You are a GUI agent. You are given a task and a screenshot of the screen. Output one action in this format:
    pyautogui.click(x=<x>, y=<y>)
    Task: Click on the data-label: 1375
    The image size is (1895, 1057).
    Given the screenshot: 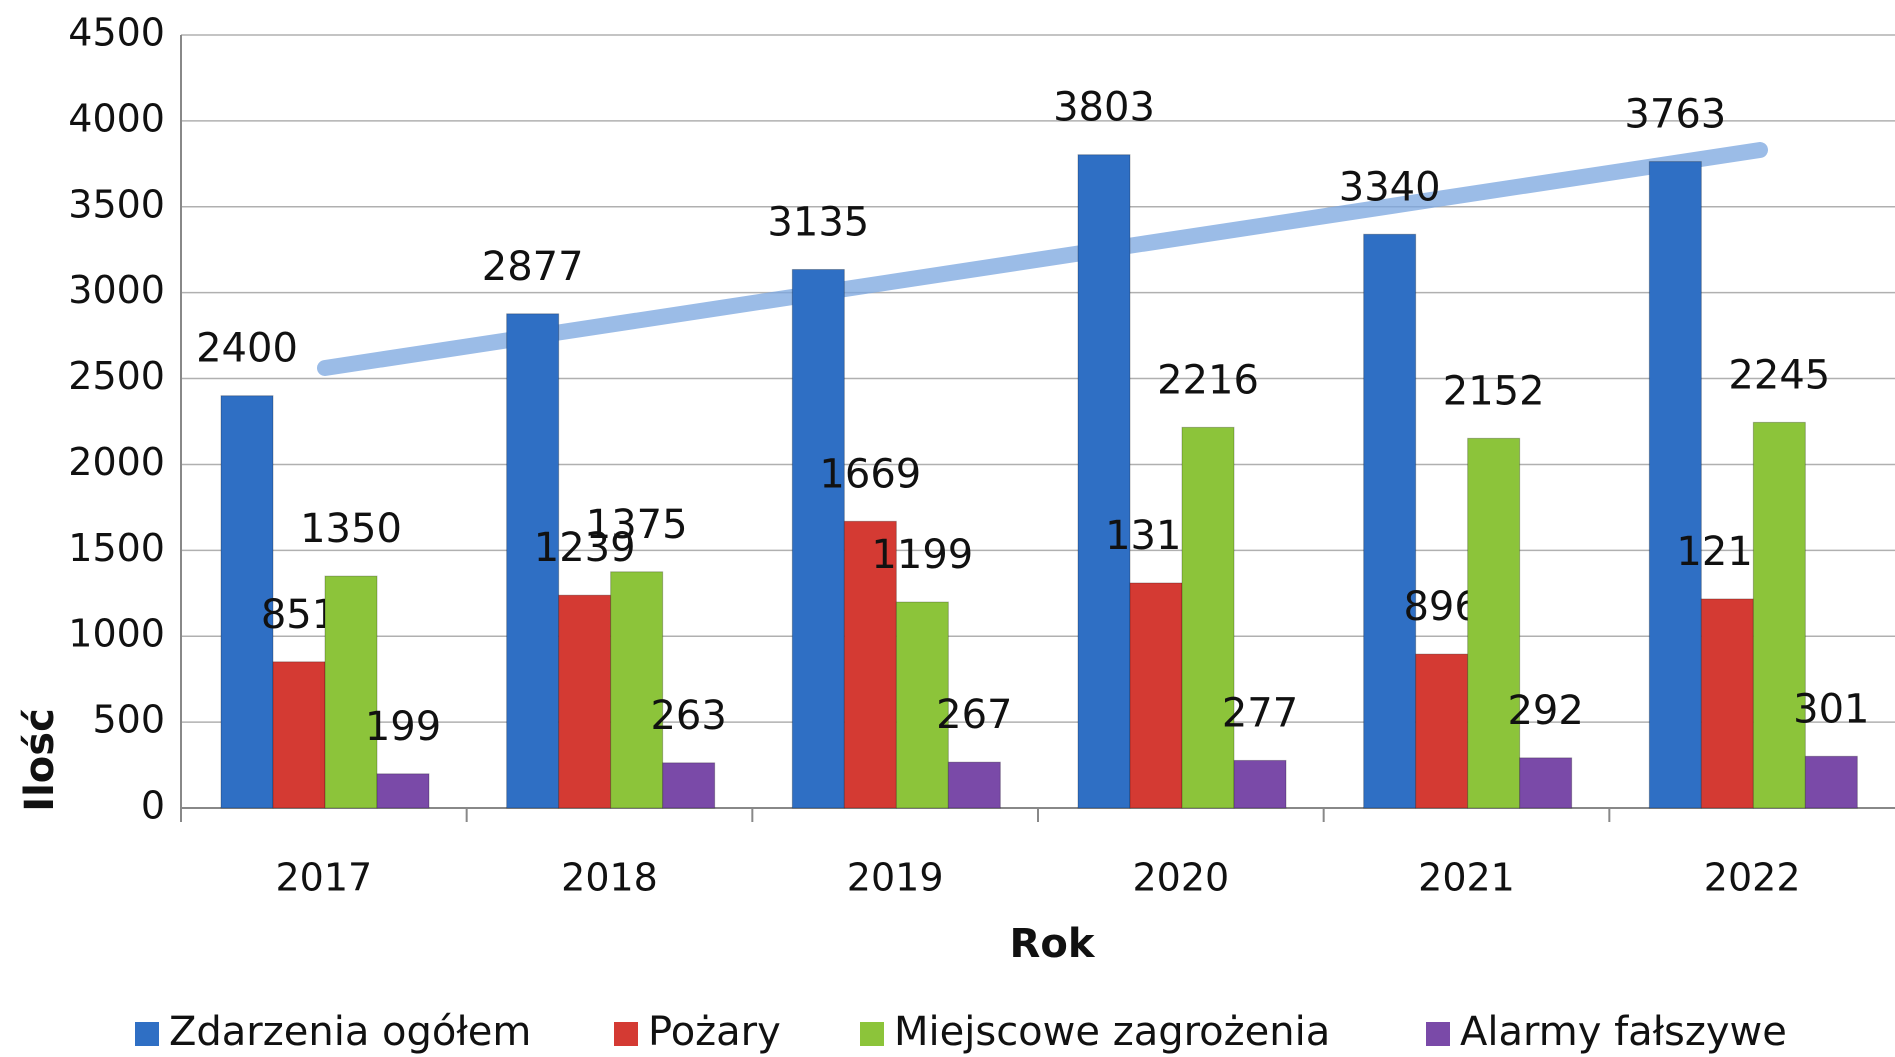 What is the action you would take?
    pyautogui.click(x=637, y=525)
    